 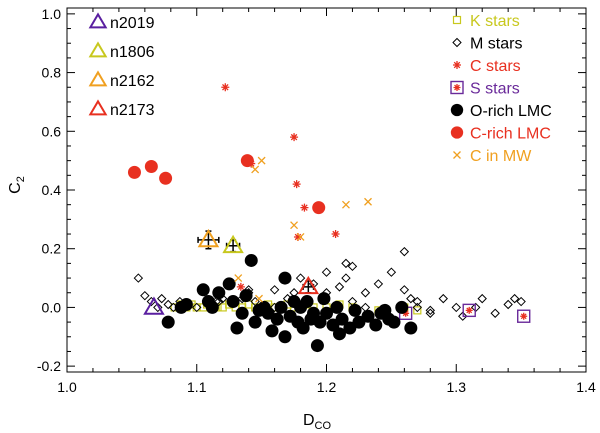 What do you see at coordinates (510, 134) in the screenshot?
I see `legend-label: C-rich LMC` at bounding box center [510, 134].